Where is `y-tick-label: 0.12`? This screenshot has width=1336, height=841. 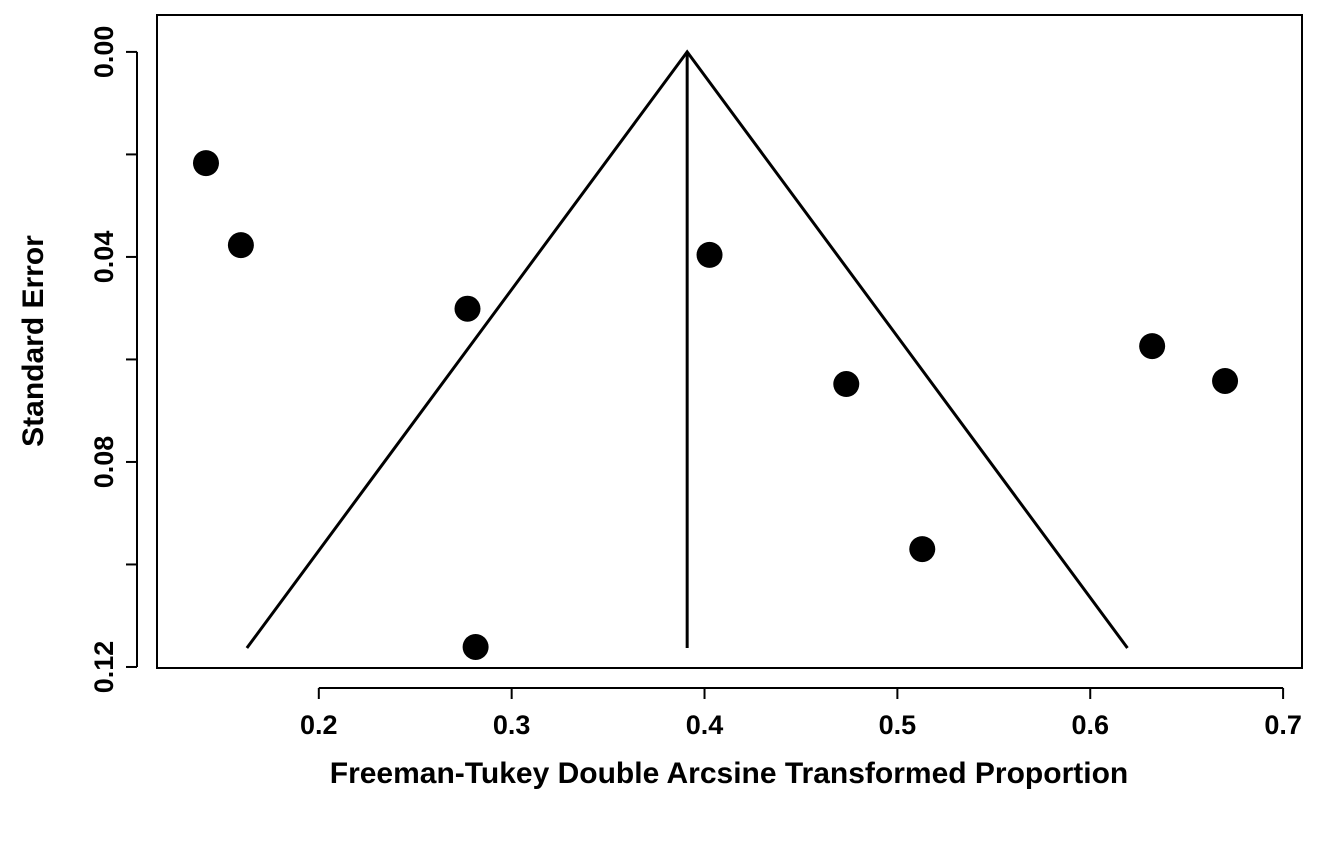
y-tick-label: 0.12 is located at coordinates (104, 667).